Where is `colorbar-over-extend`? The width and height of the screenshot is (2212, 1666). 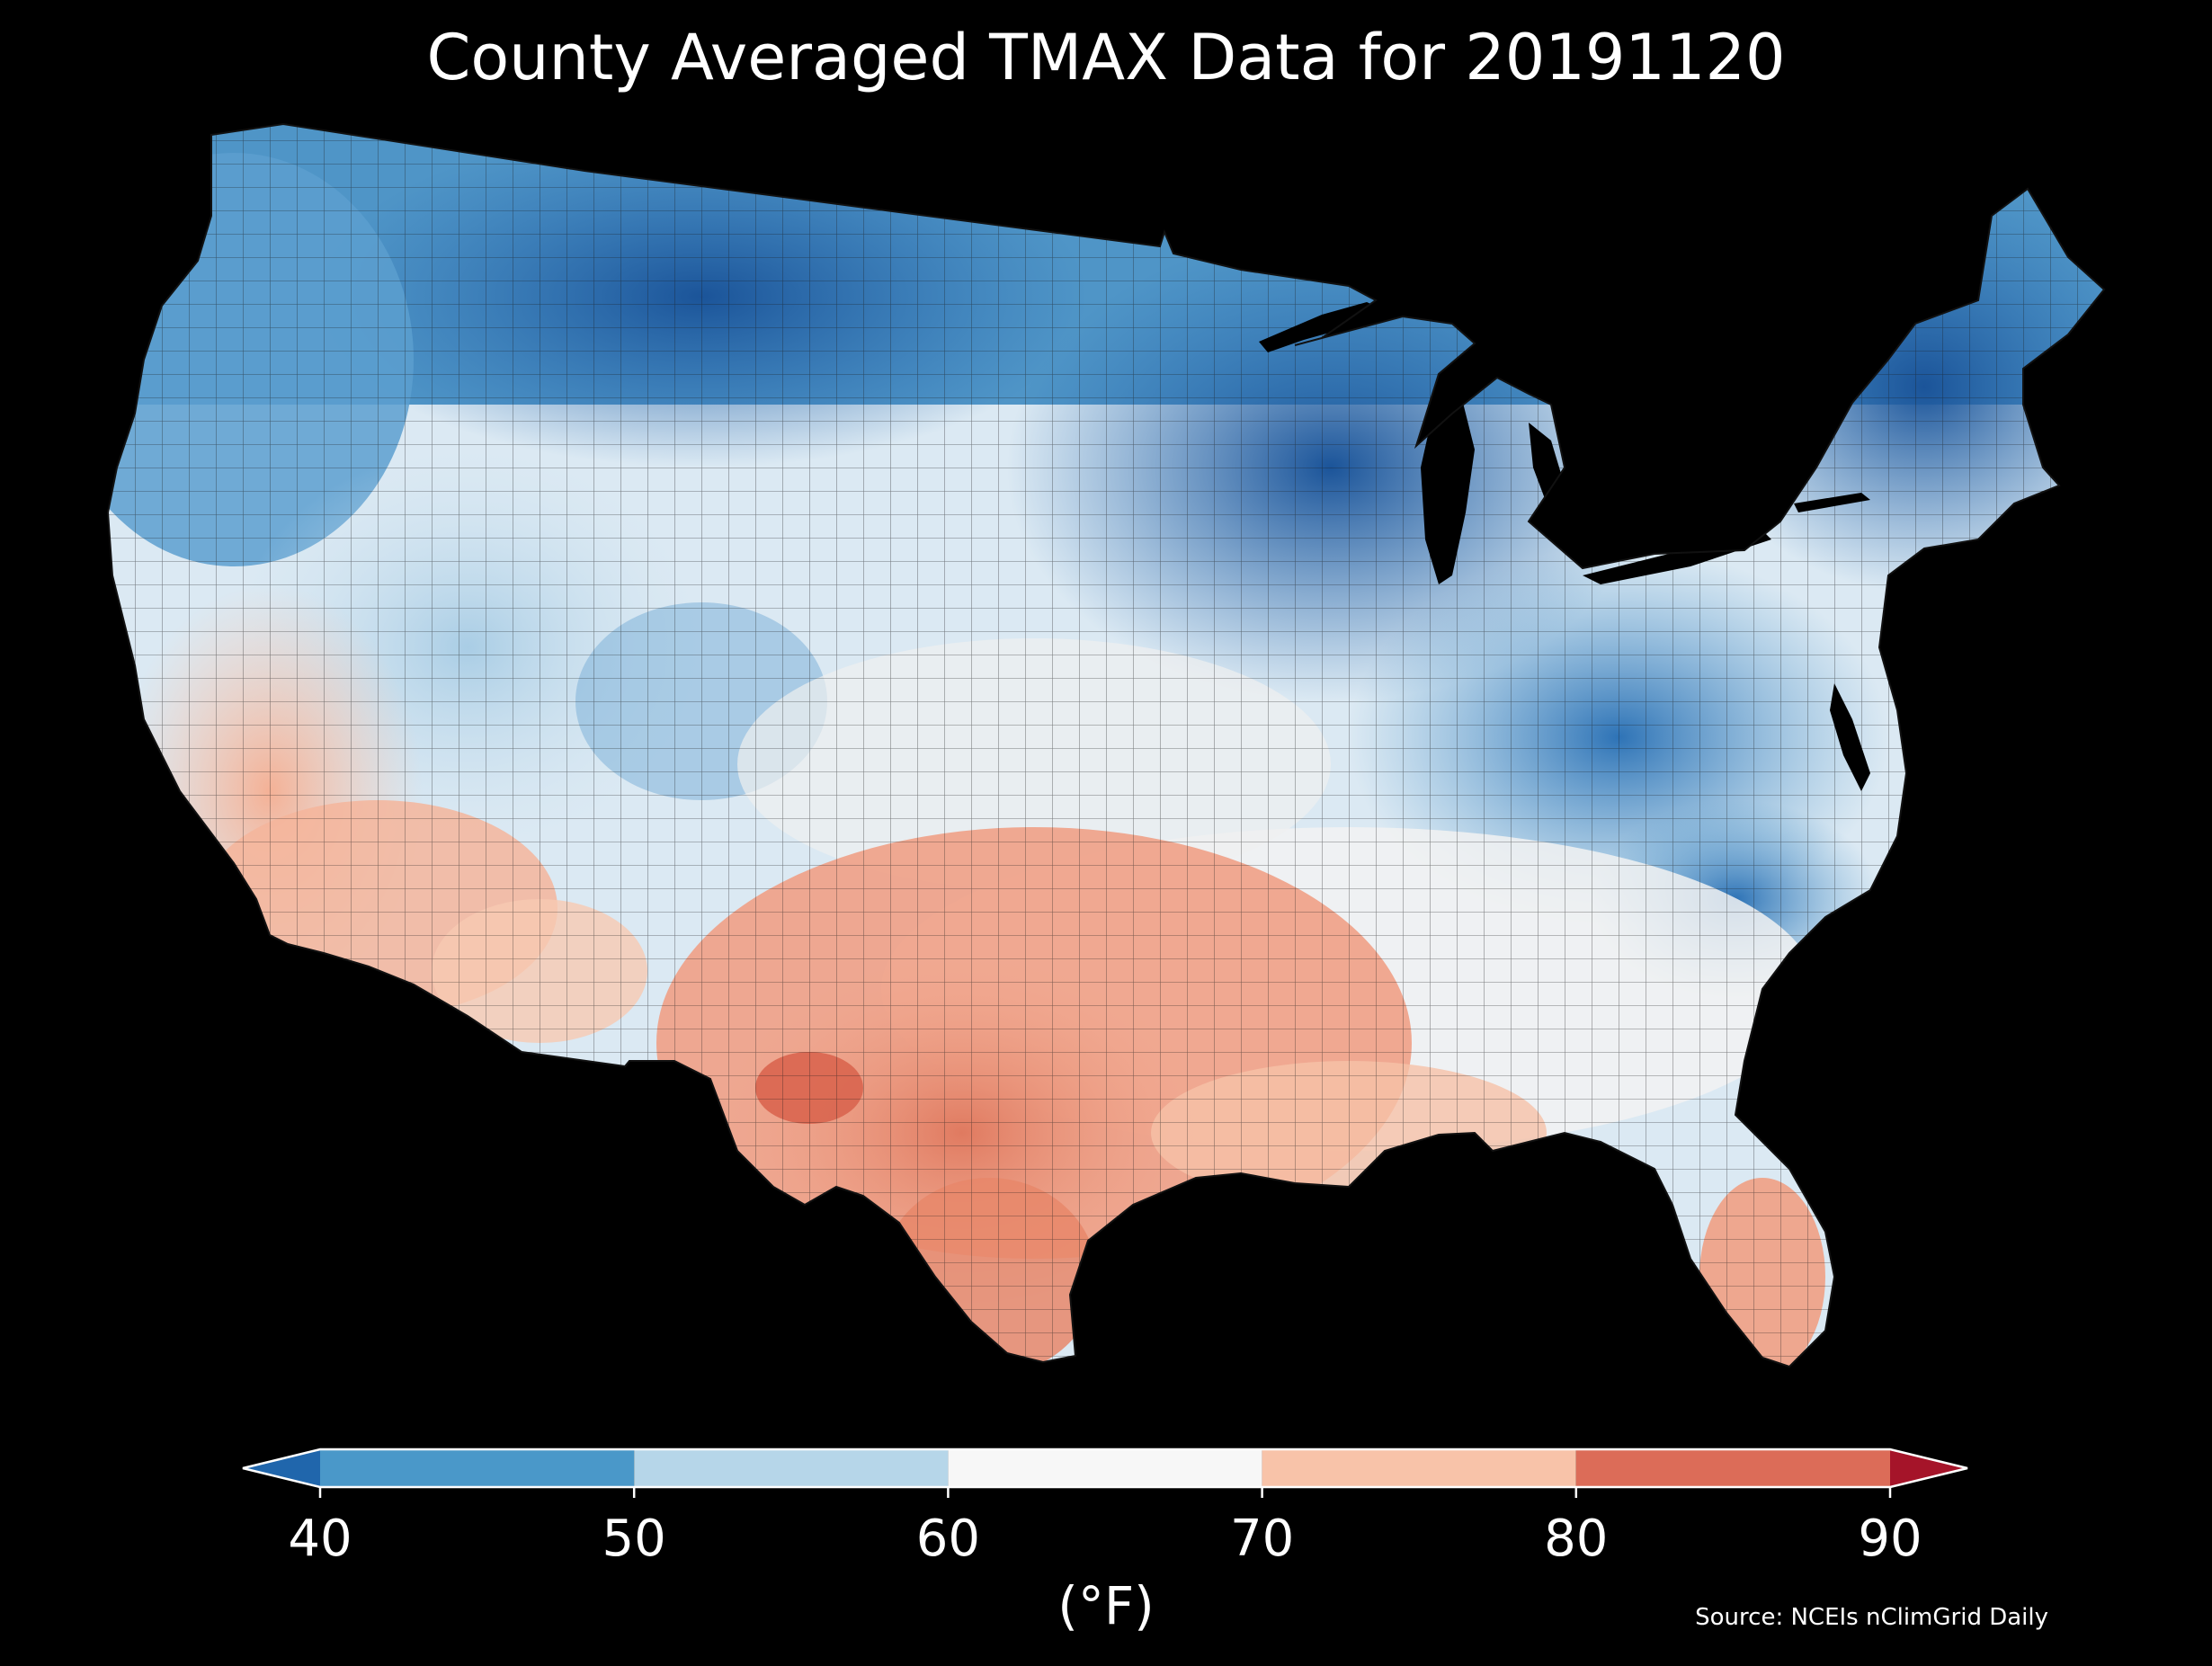 colorbar-over-extend is located at coordinates (1928, 1468).